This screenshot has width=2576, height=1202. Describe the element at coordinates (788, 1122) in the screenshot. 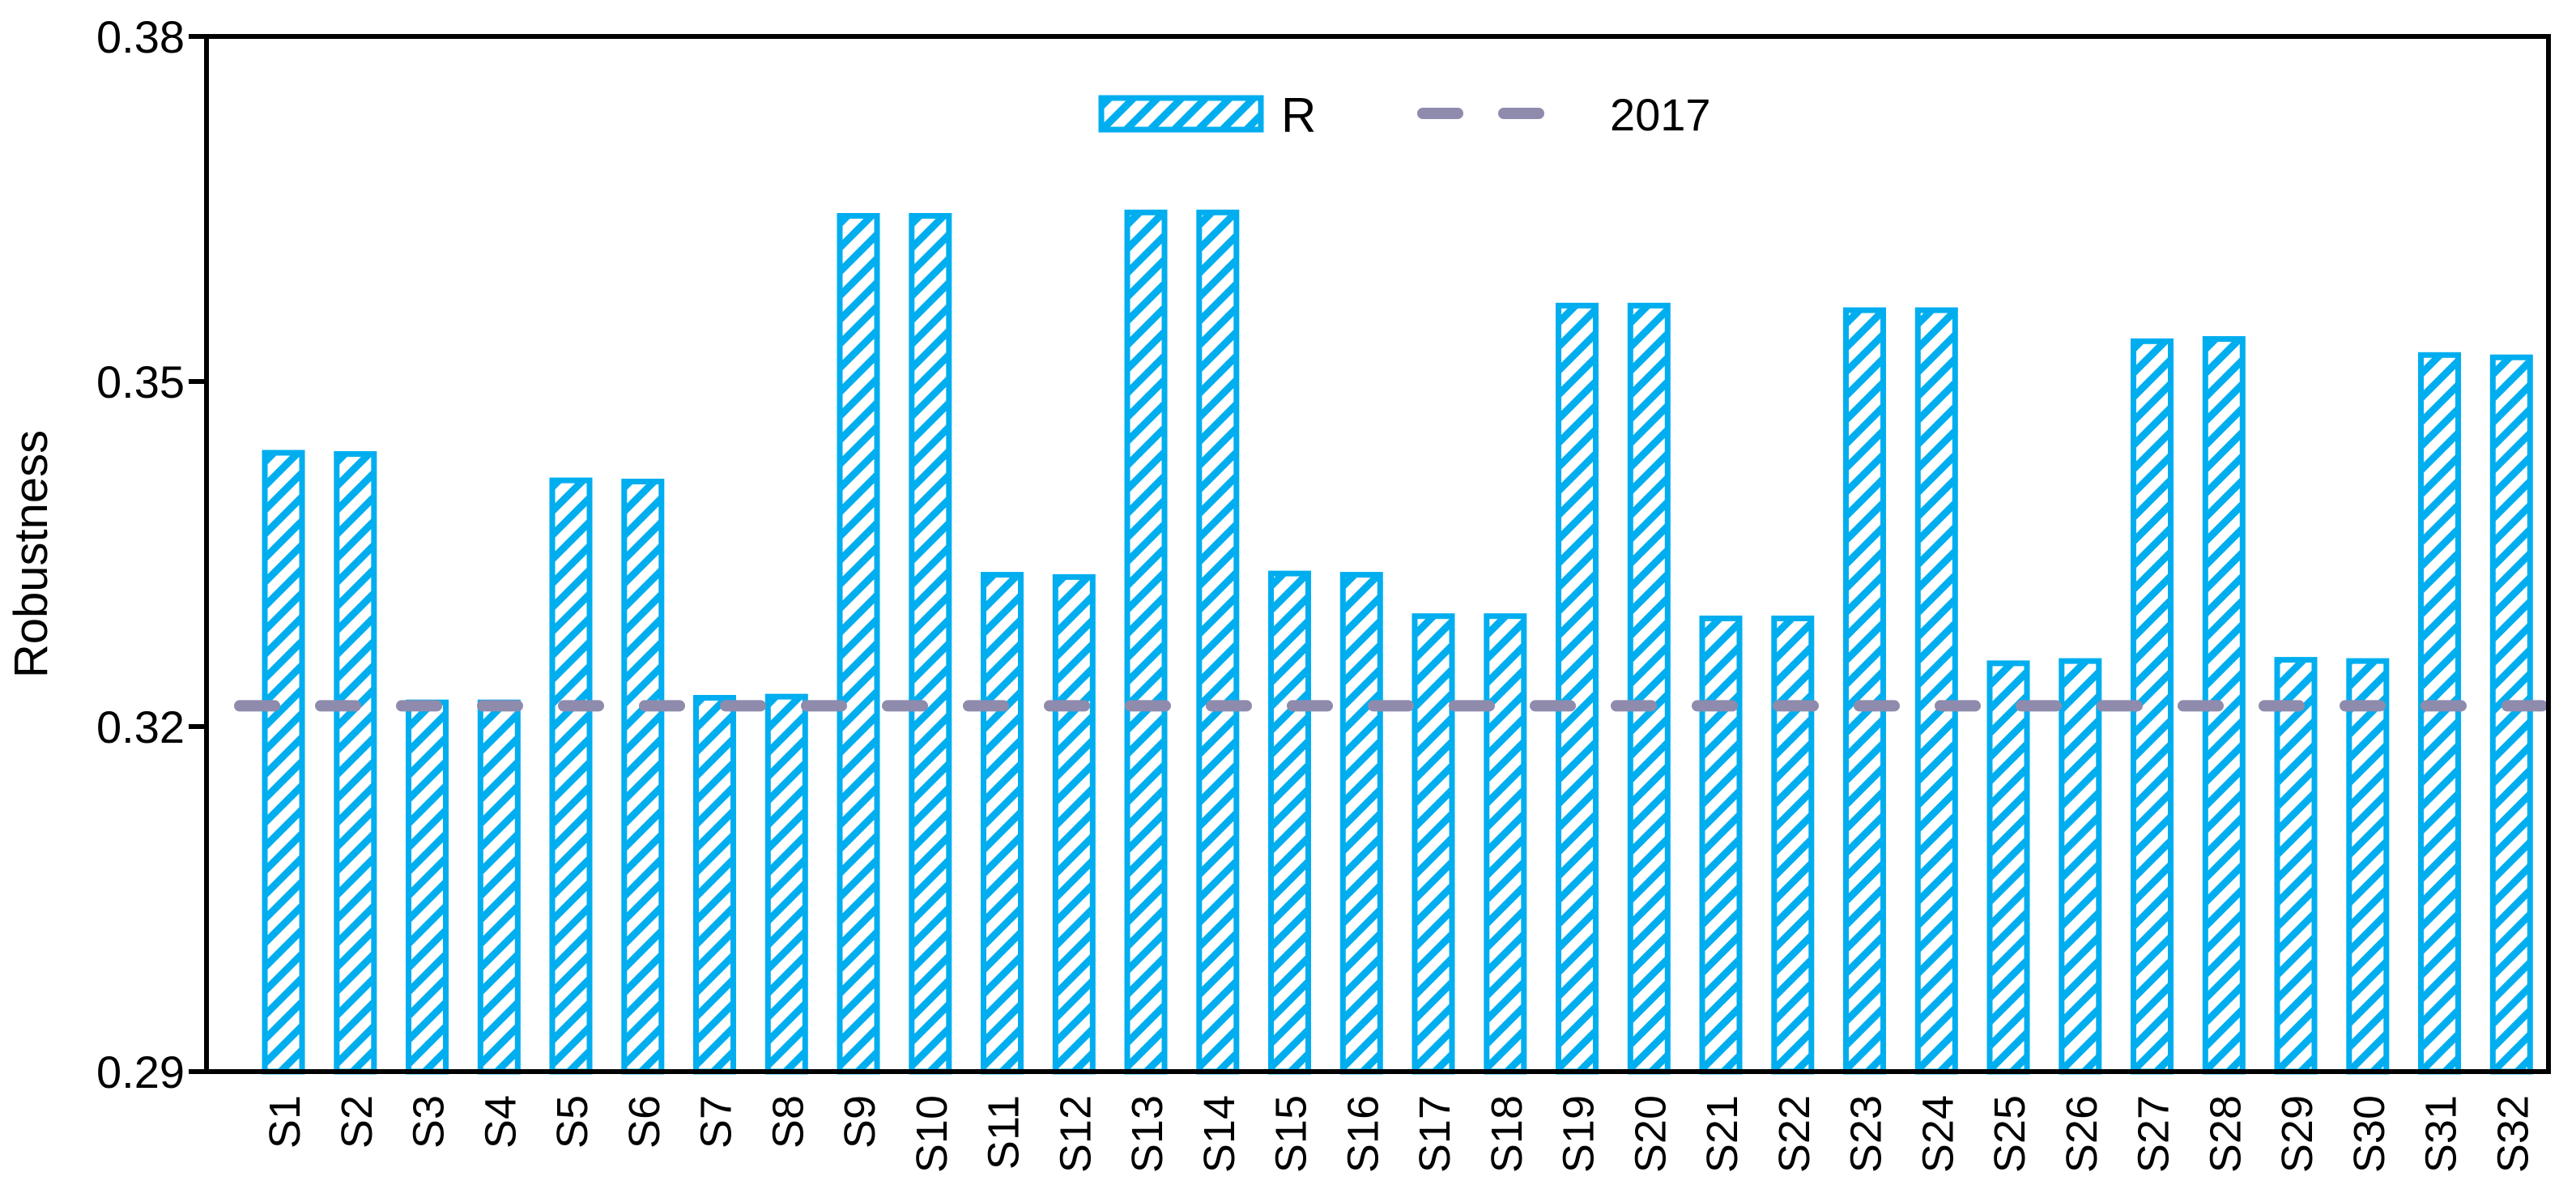

I see `x-label-S8: S8` at that location.